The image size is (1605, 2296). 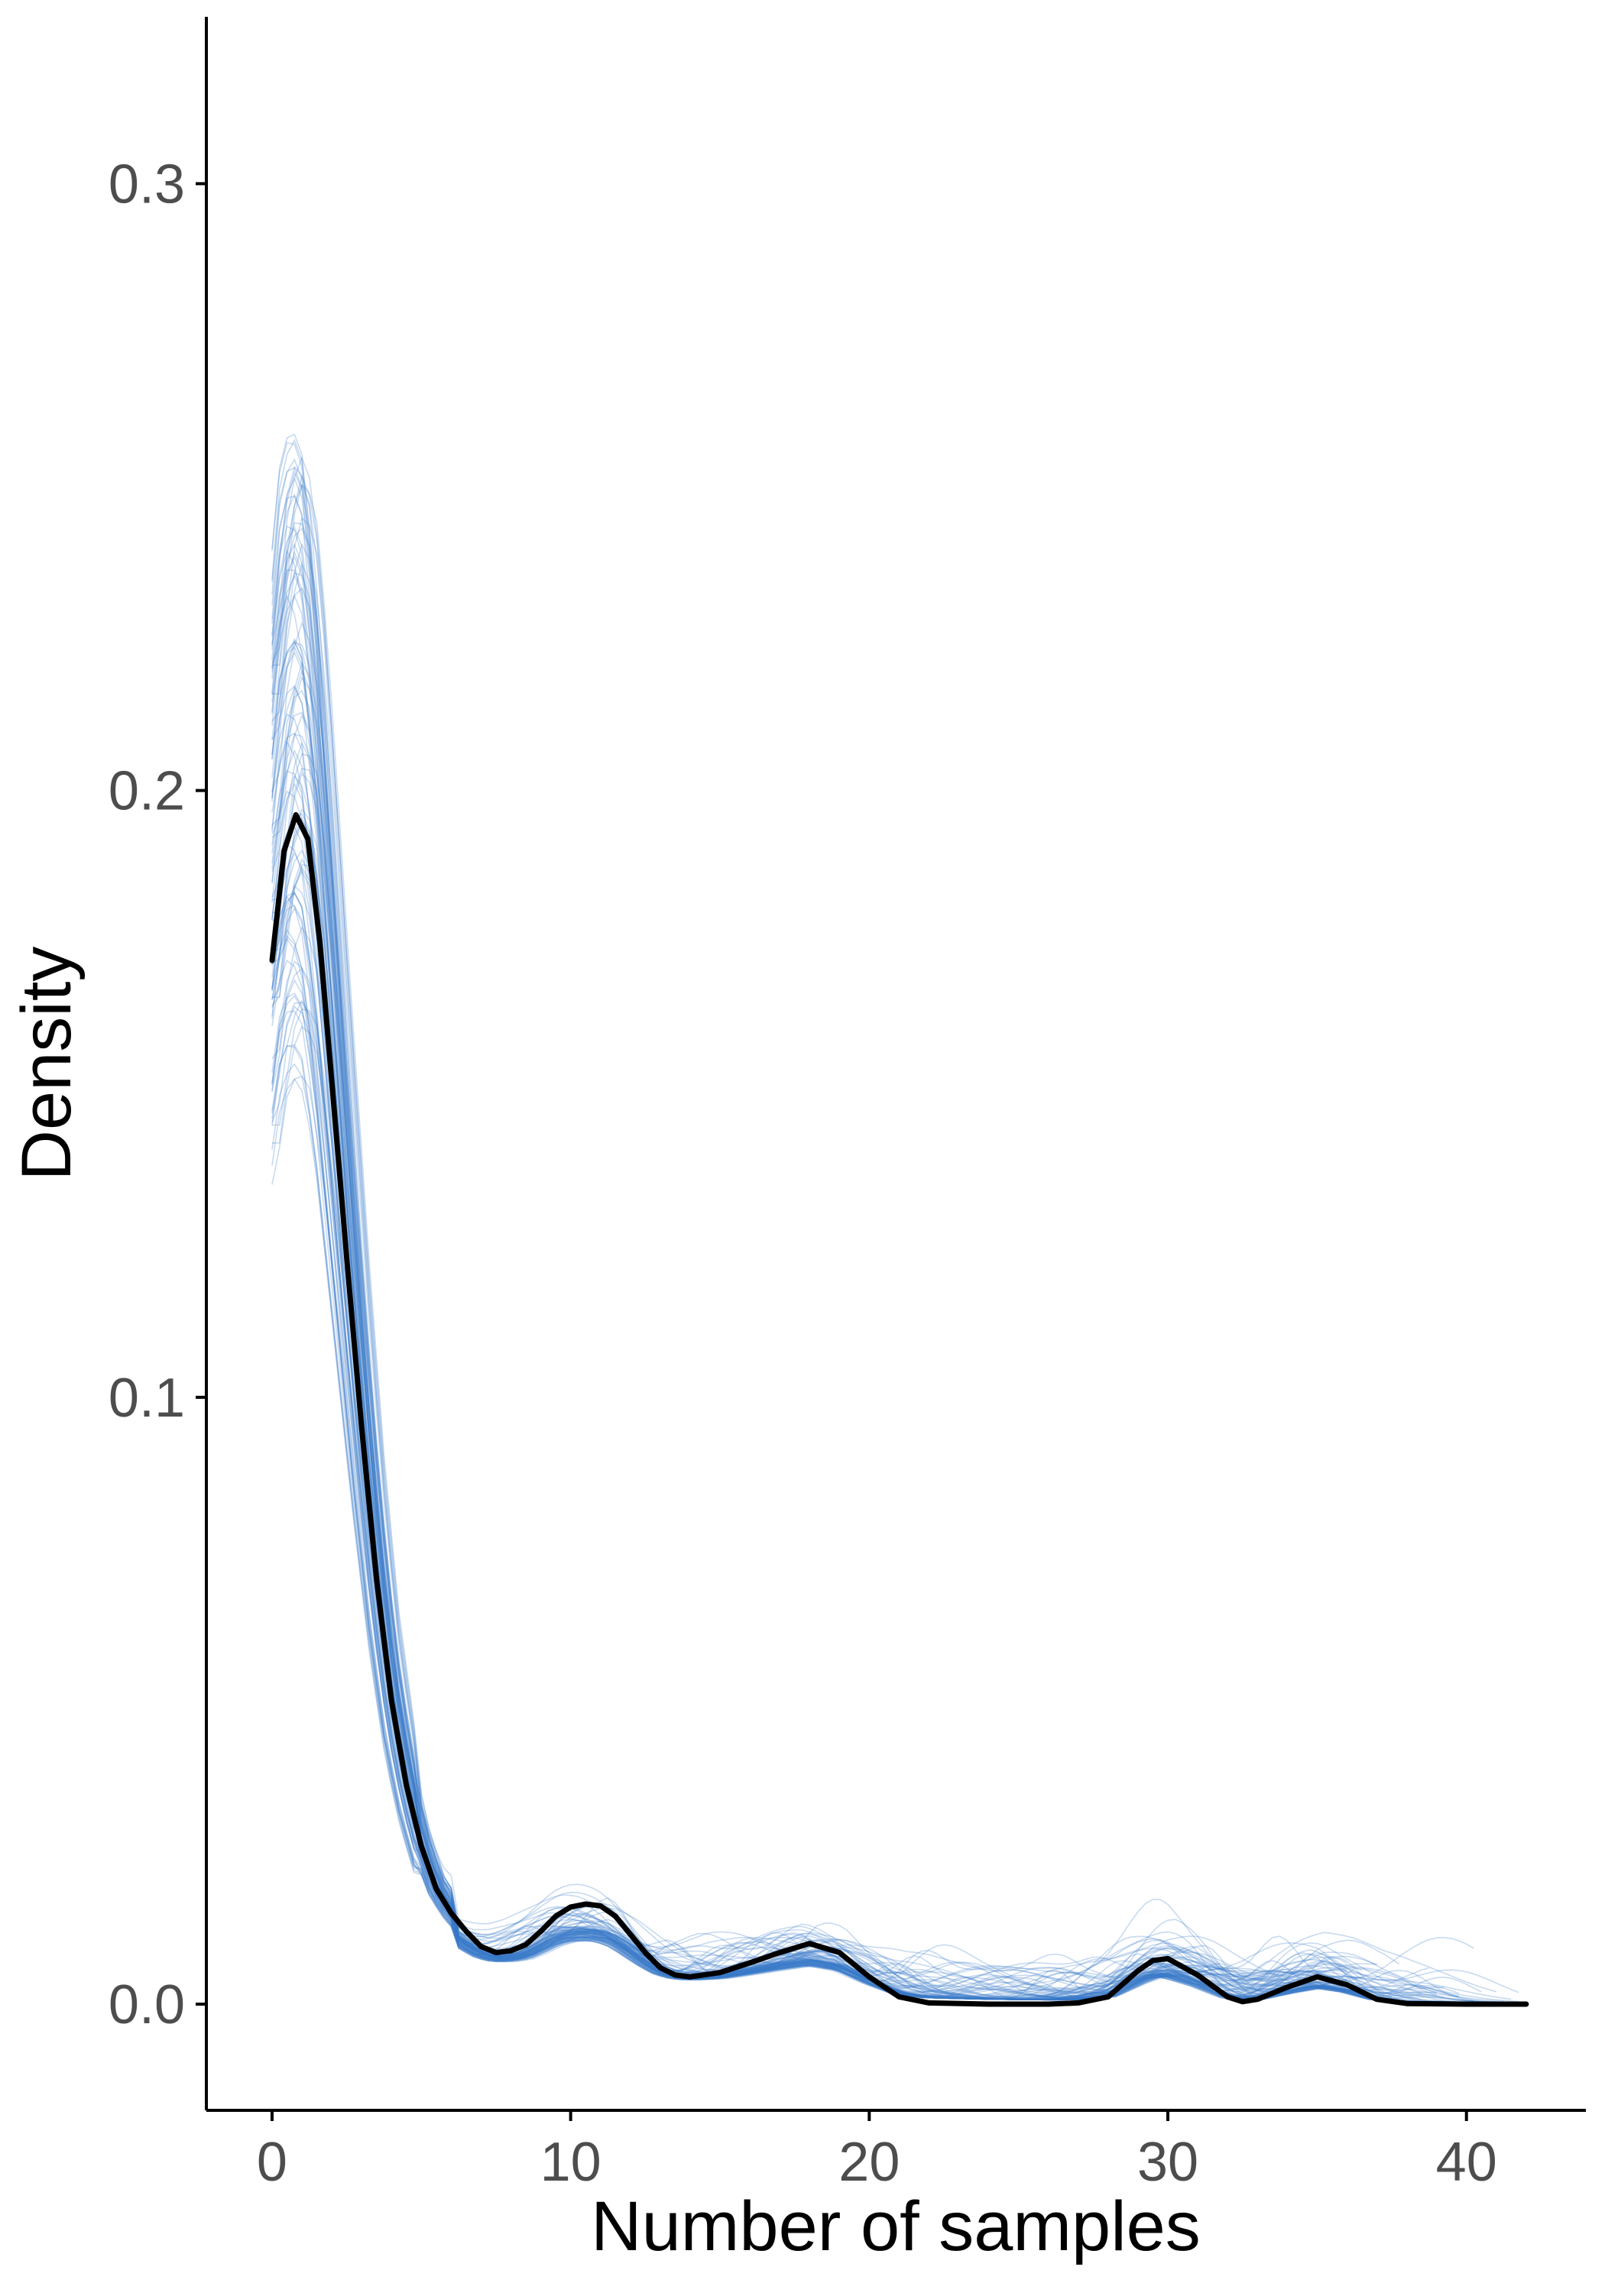 What do you see at coordinates (147, 2005) in the screenshot?
I see `y-tick-label: 0.0` at bounding box center [147, 2005].